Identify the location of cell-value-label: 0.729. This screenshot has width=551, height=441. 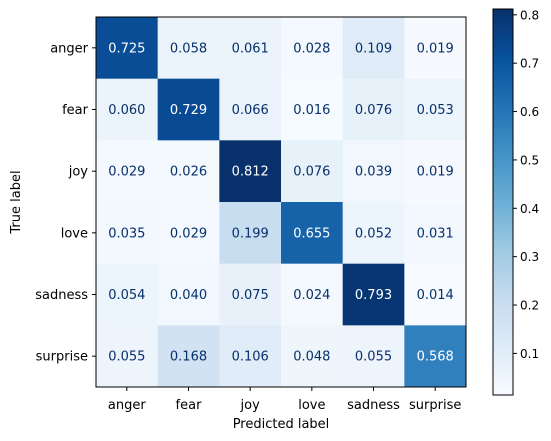
(188, 110).